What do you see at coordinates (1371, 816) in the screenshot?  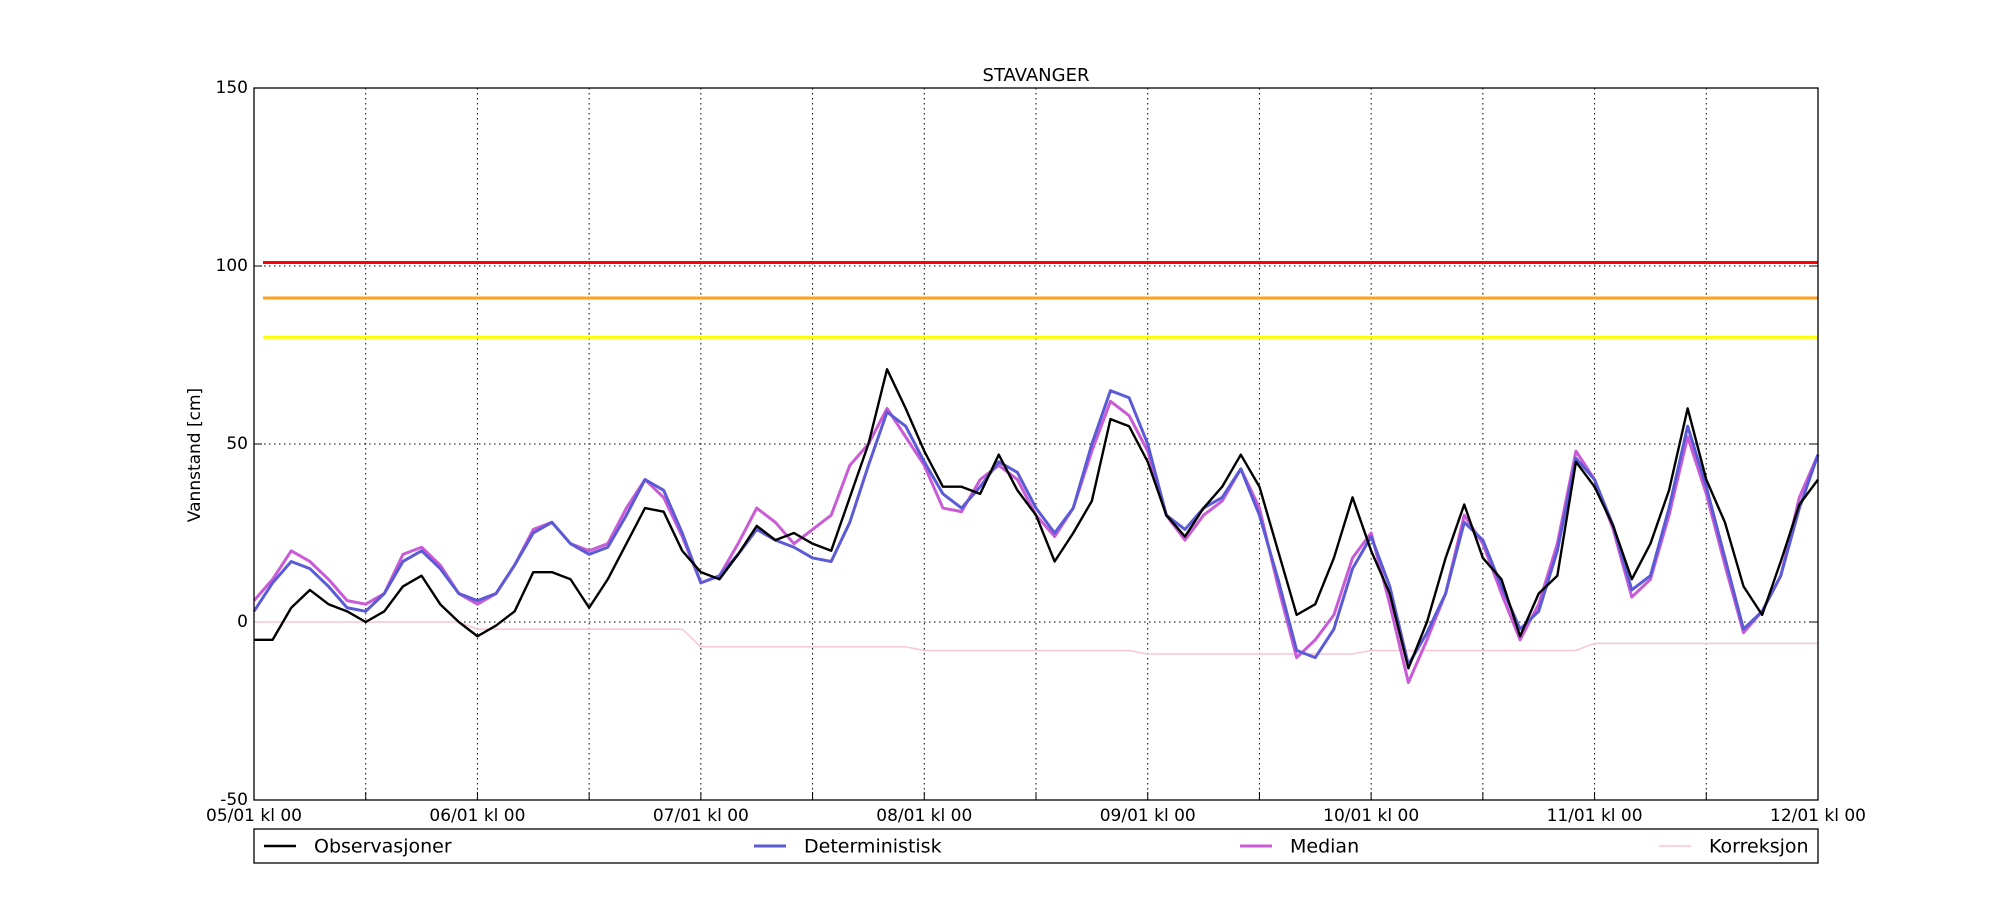 I see `x-tick-label: 10/01 kl 00` at bounding box center [1371, 816].